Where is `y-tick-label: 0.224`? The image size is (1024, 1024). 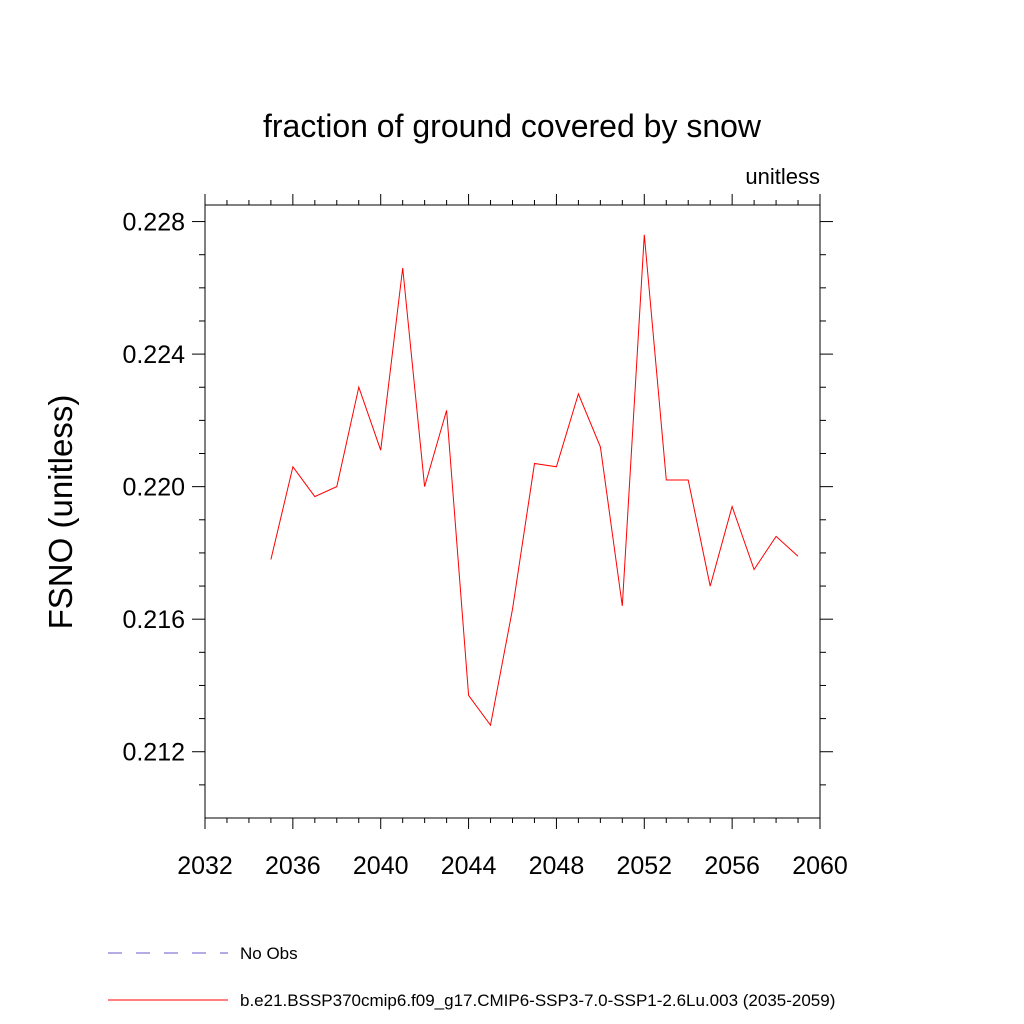 y-tick-label: 0.224 is located at coordinates (153, 355).